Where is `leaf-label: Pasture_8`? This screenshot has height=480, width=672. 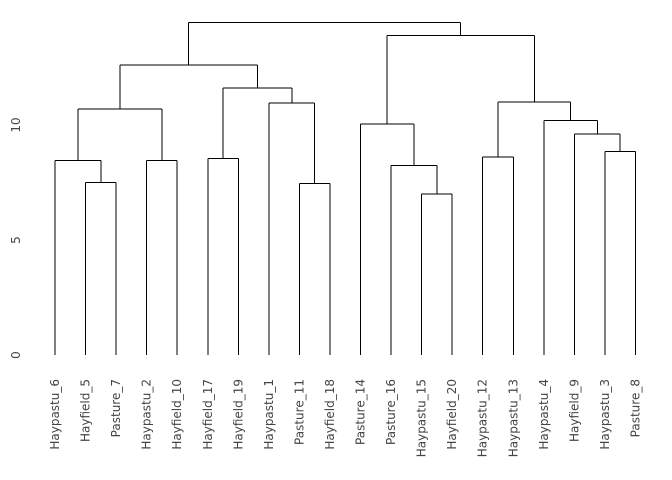 leaf-label: Pasture_8 is located at coordinates (635, 408).